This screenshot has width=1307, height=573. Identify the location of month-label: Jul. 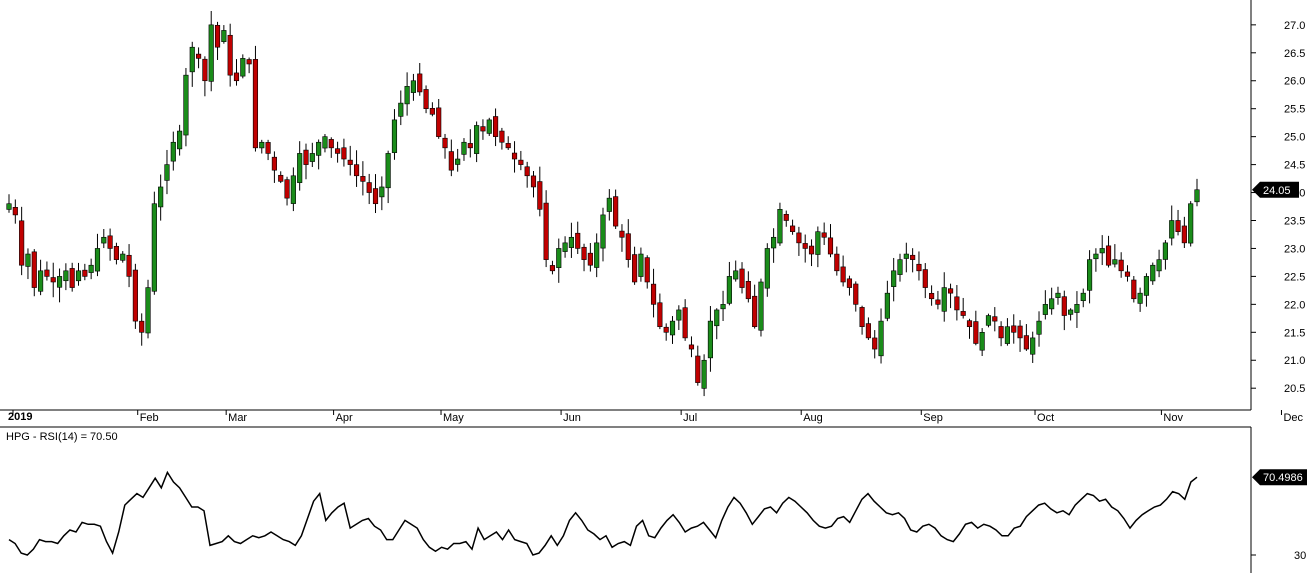
(690, 418).